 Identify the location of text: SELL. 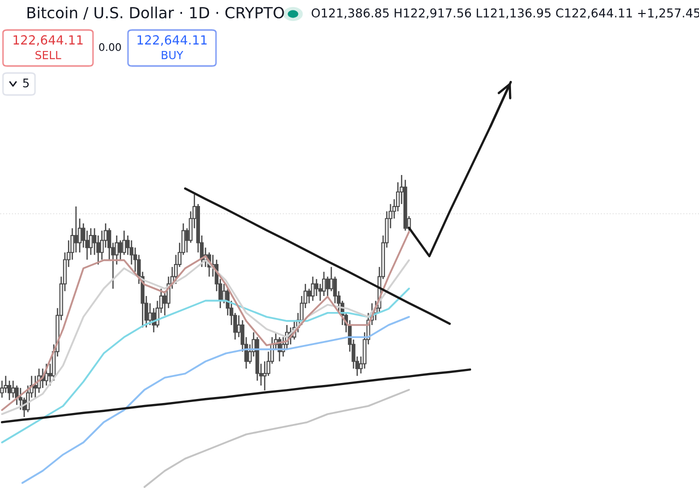
(49, 55).